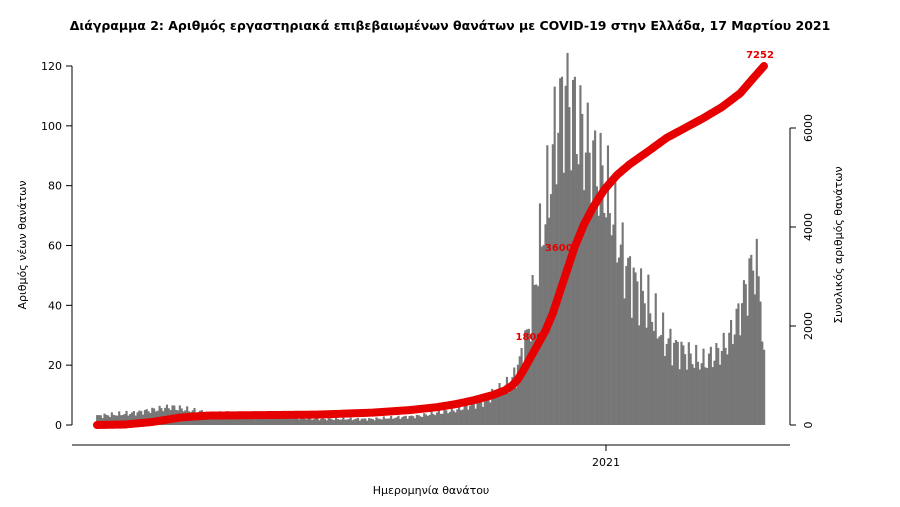  Describe the element at coordinates (606, 462) in the screenshot. I see `x-tick-label-2021: 2021` at that location.